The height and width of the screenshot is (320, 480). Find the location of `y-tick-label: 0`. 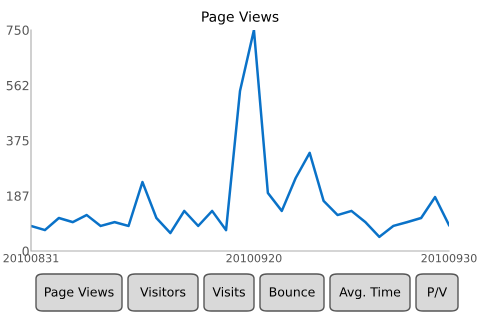

y-tick-label: 0 is located at coordinates (25, 251).